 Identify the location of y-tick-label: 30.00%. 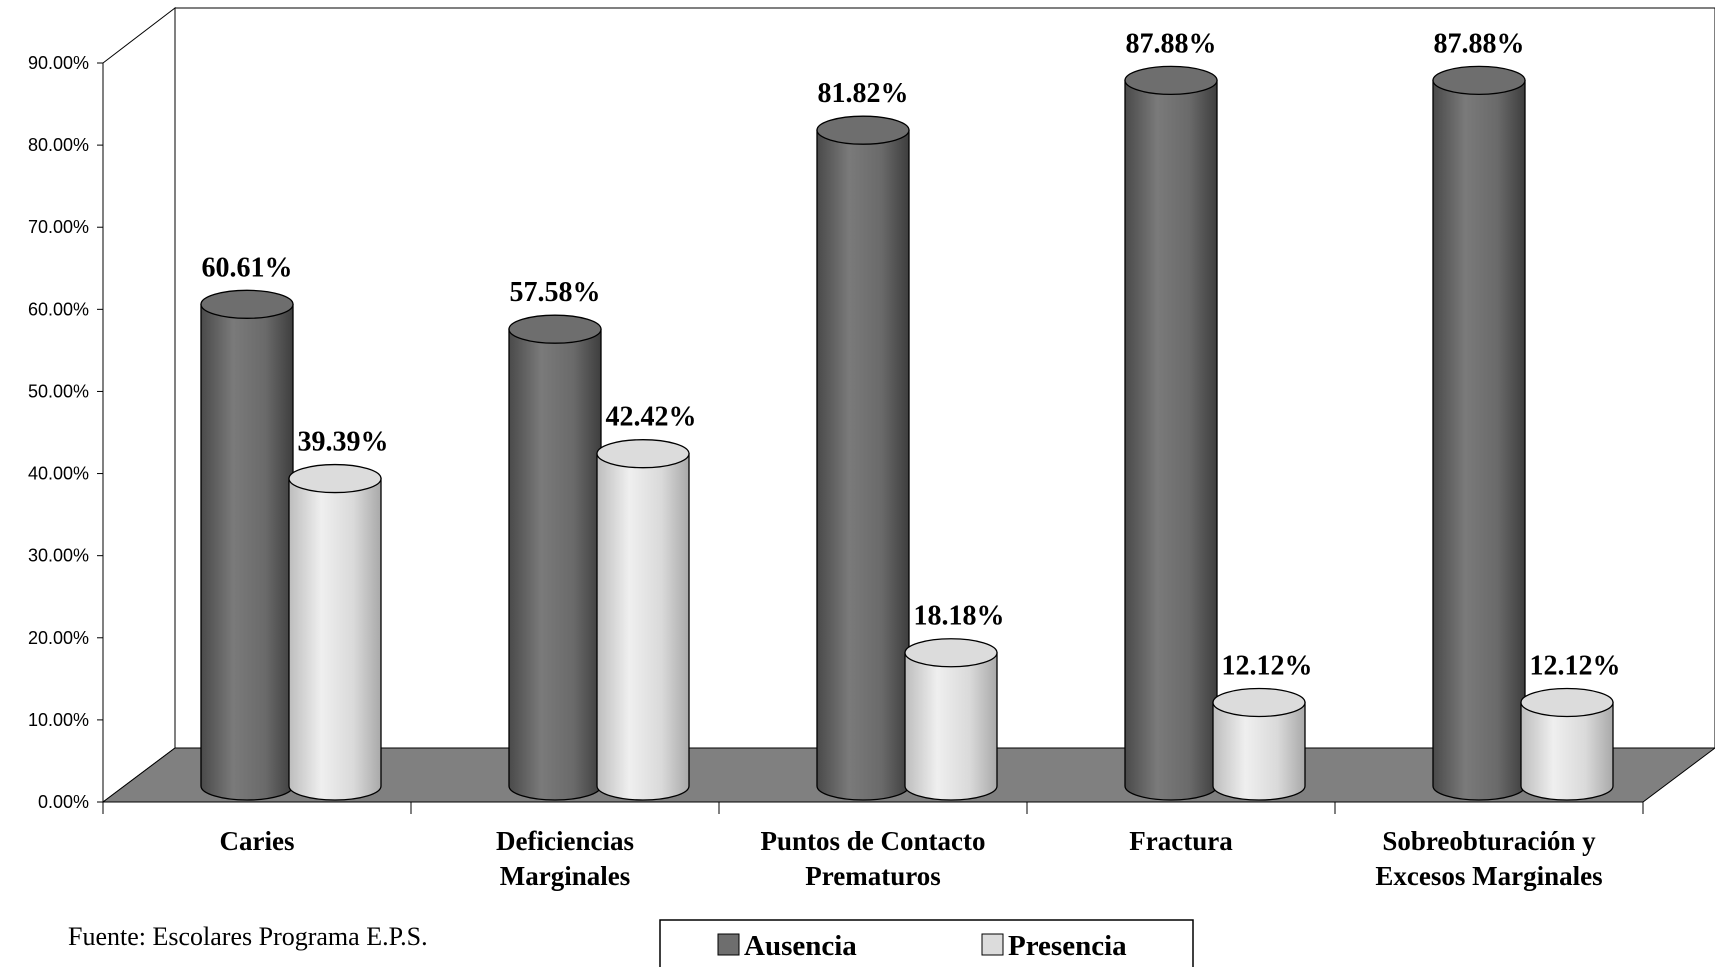
(58, 556).